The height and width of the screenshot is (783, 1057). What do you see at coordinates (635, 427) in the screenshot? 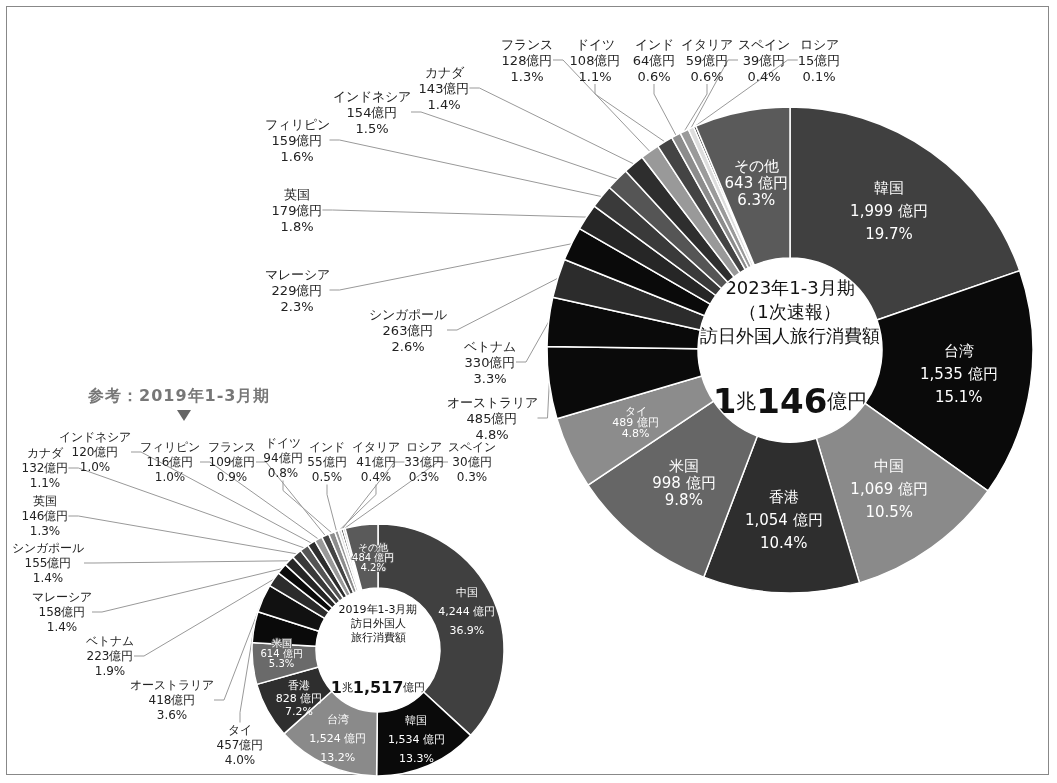
I see `data-label: 489 億円 4.8%` at bounding box center [635, 427].